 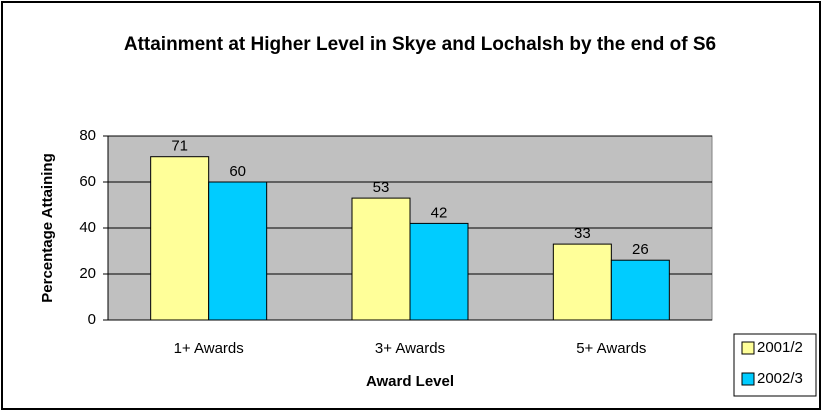 I want to click on value-label: 33, so click(x=582, y=233).